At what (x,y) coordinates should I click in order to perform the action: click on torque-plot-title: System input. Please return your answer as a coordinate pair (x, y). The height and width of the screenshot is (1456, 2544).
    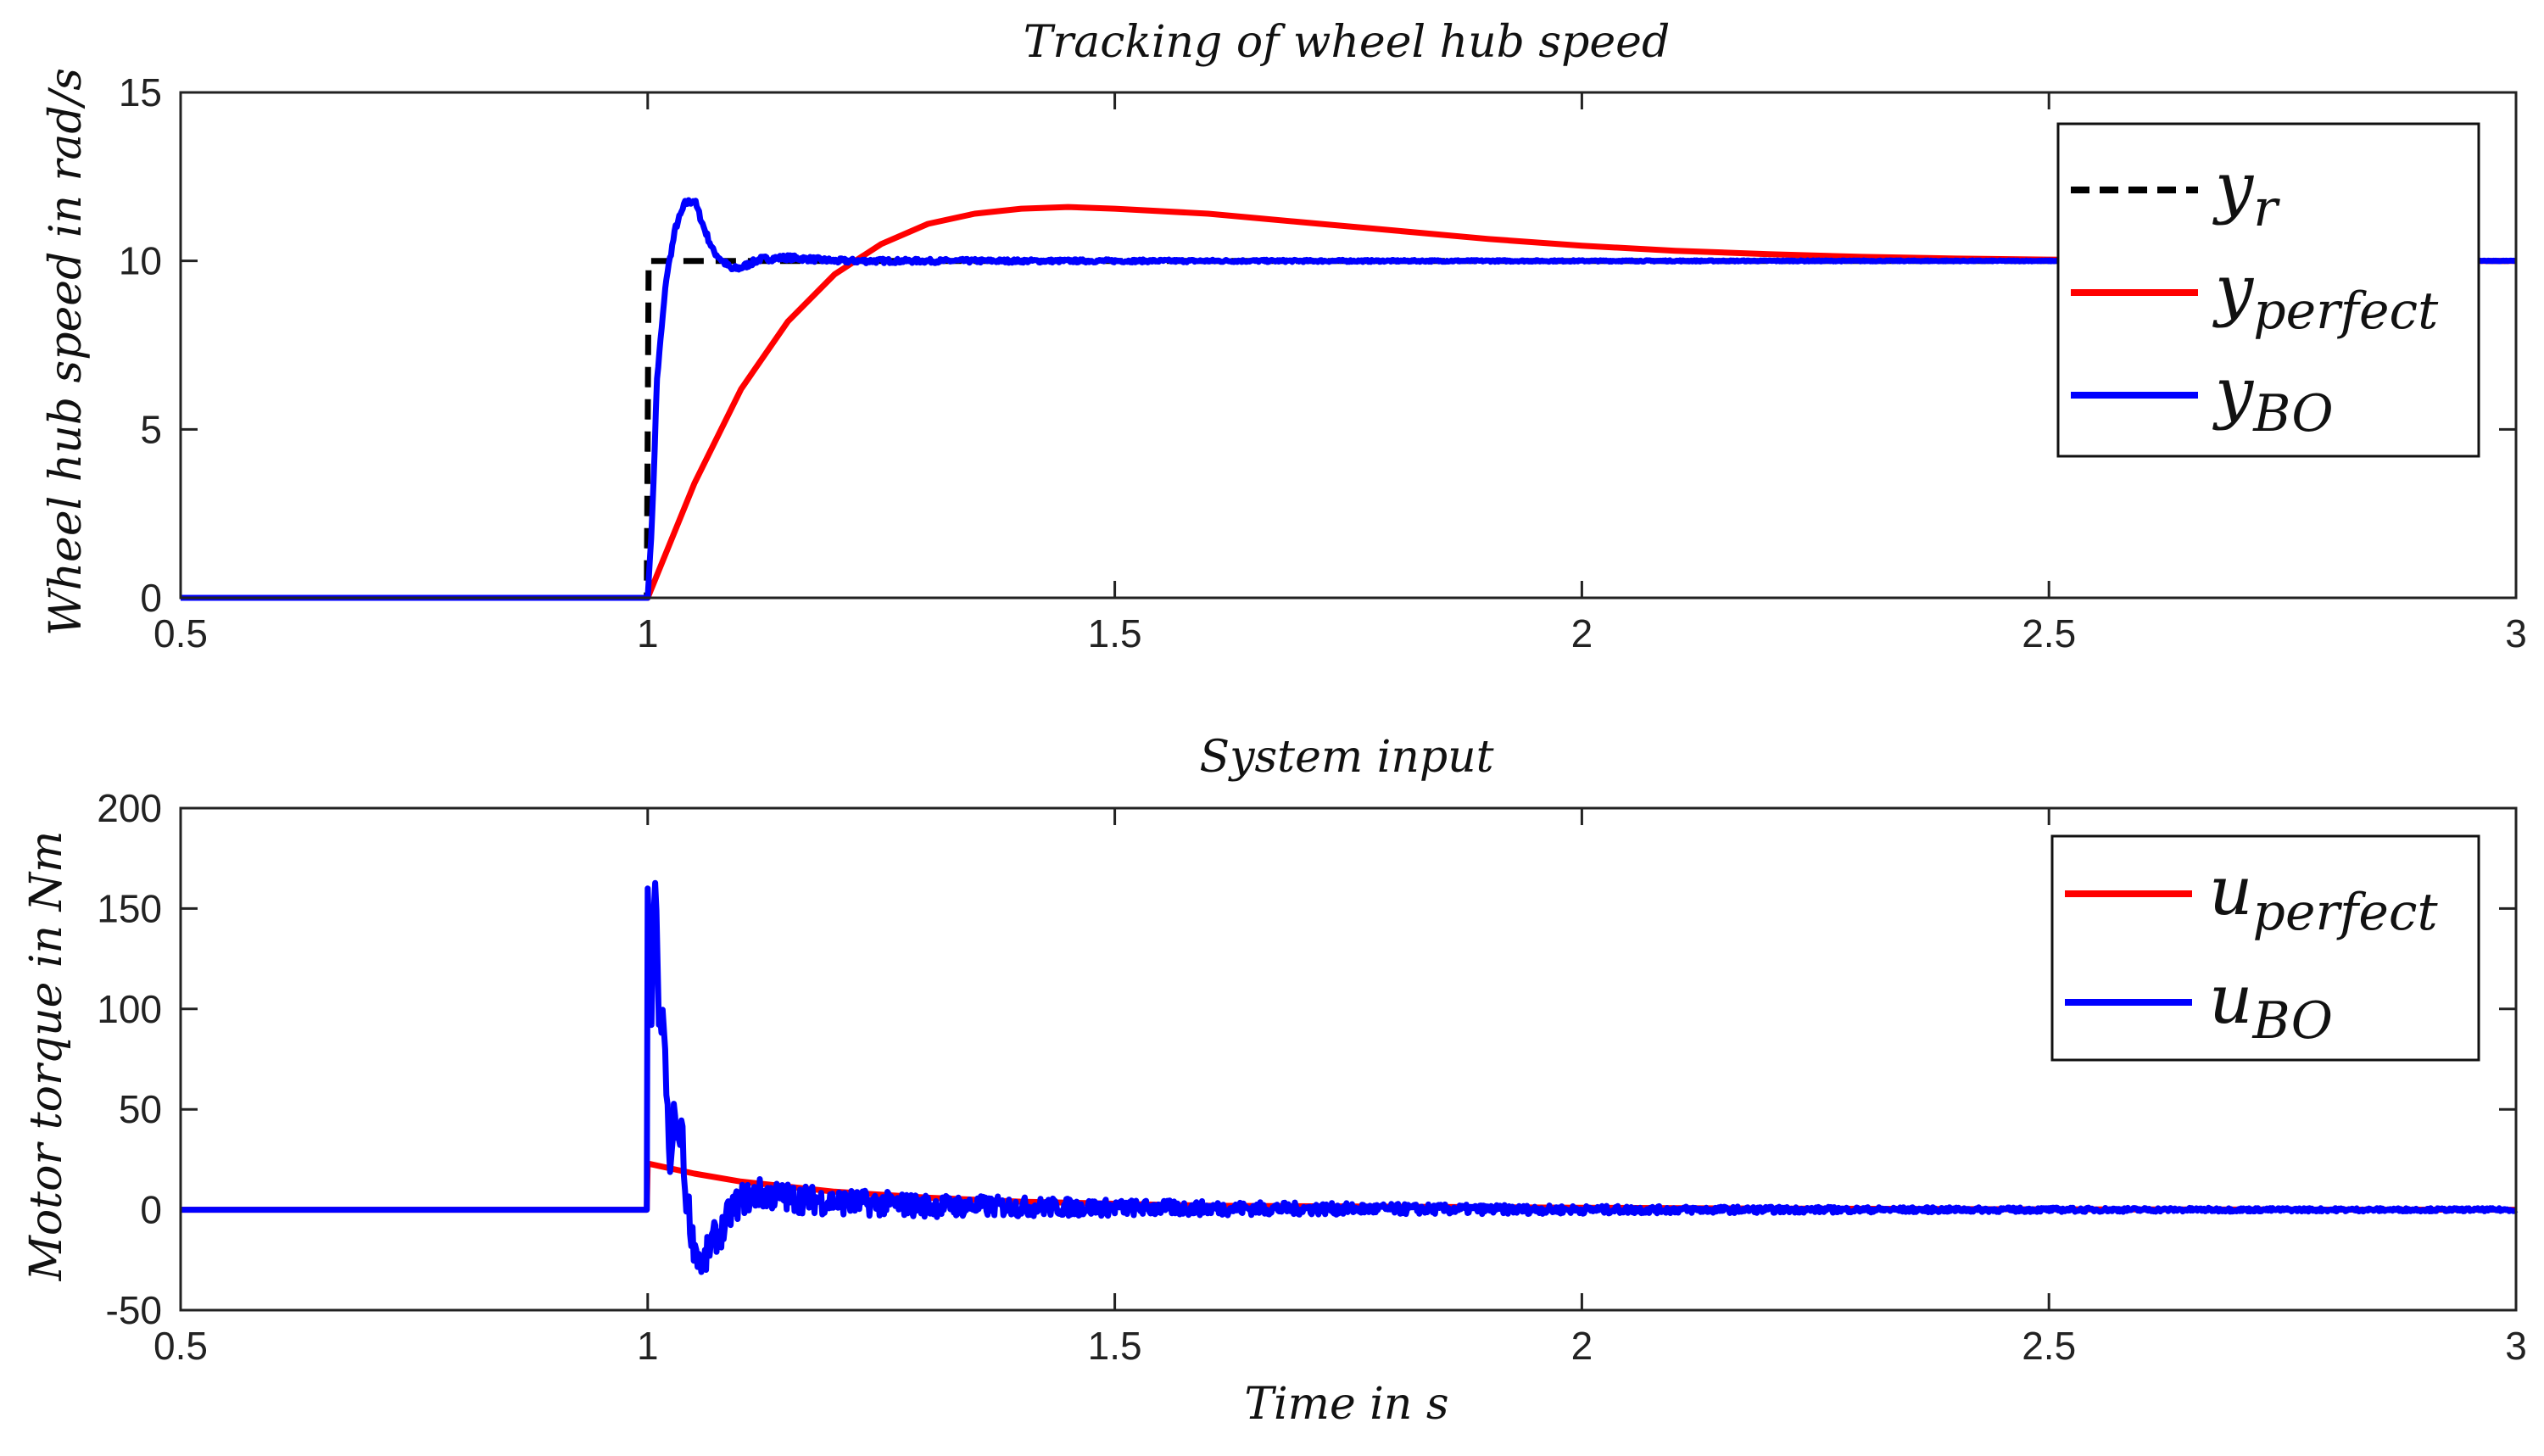
    Looking at the image, I should click on (1347, 757).